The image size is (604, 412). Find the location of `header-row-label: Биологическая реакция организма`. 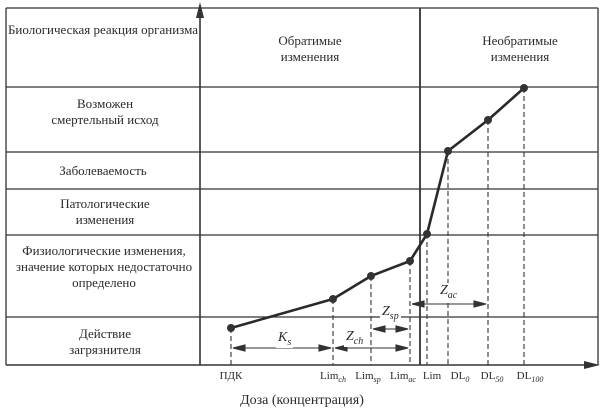

header-row-label: Биологическая реакция организма is located at coordinates (103, 29).